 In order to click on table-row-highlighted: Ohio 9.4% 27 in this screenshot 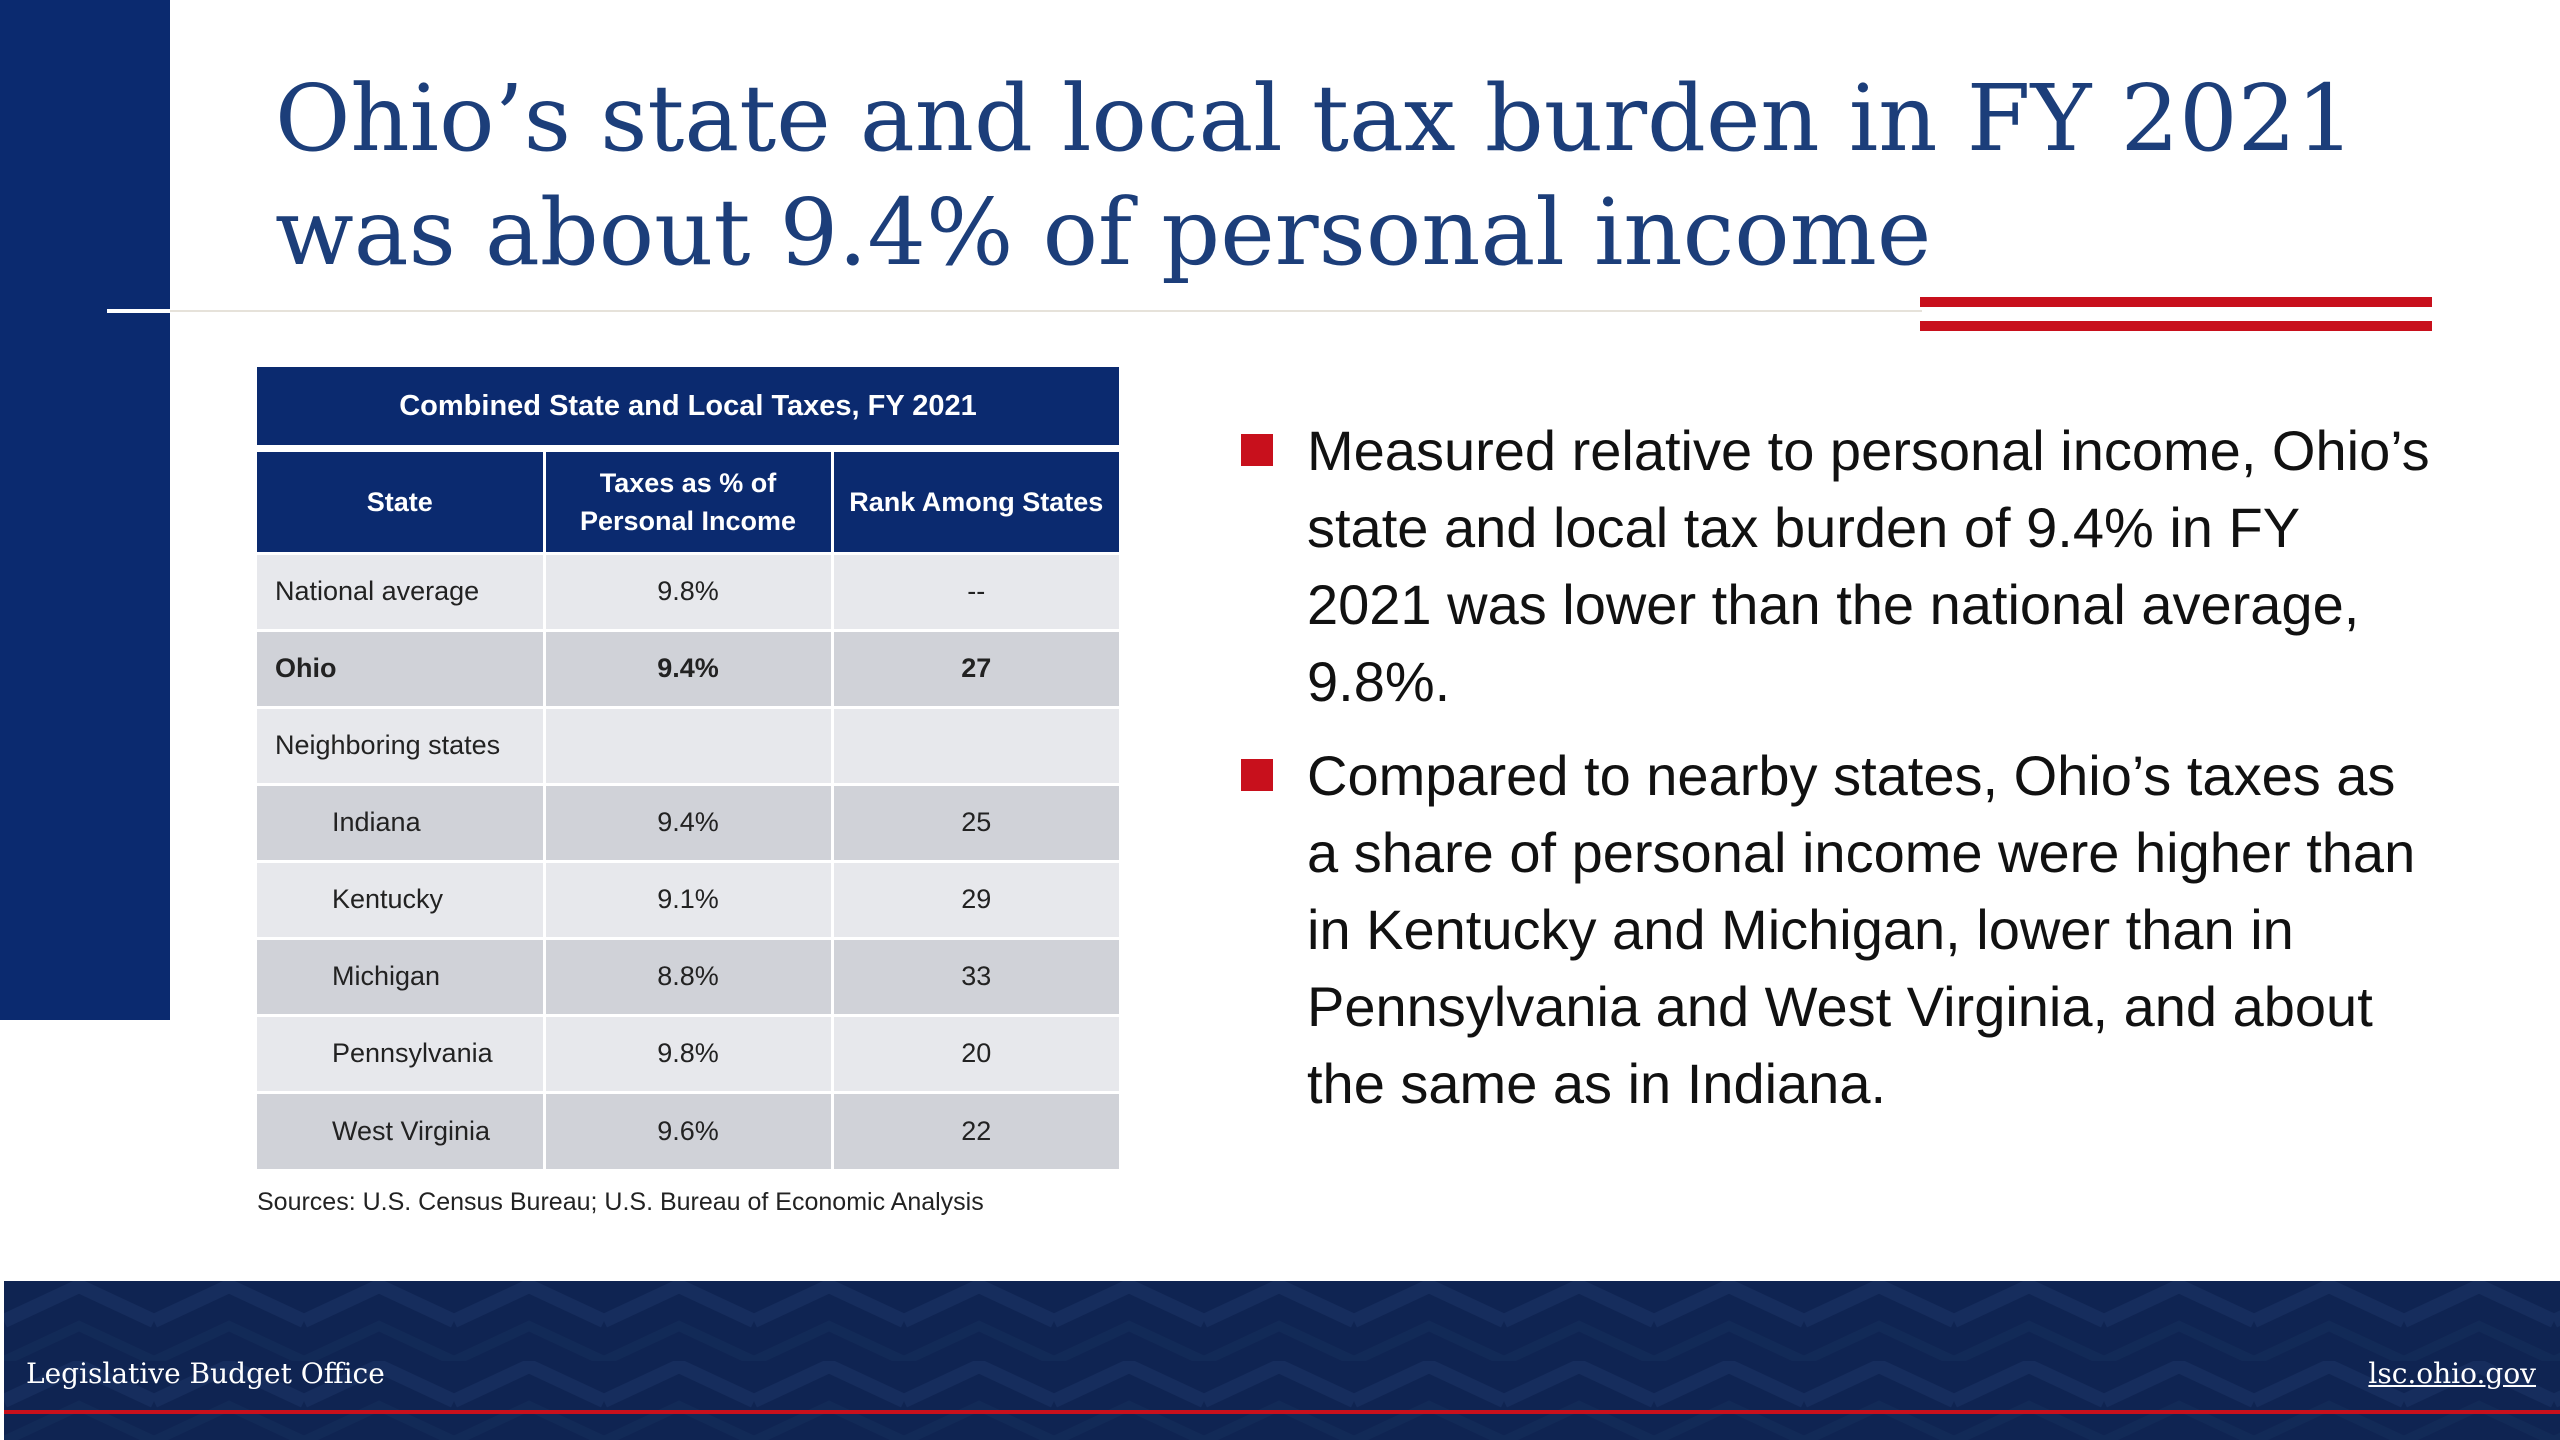, I will do `click(688, 667)`.